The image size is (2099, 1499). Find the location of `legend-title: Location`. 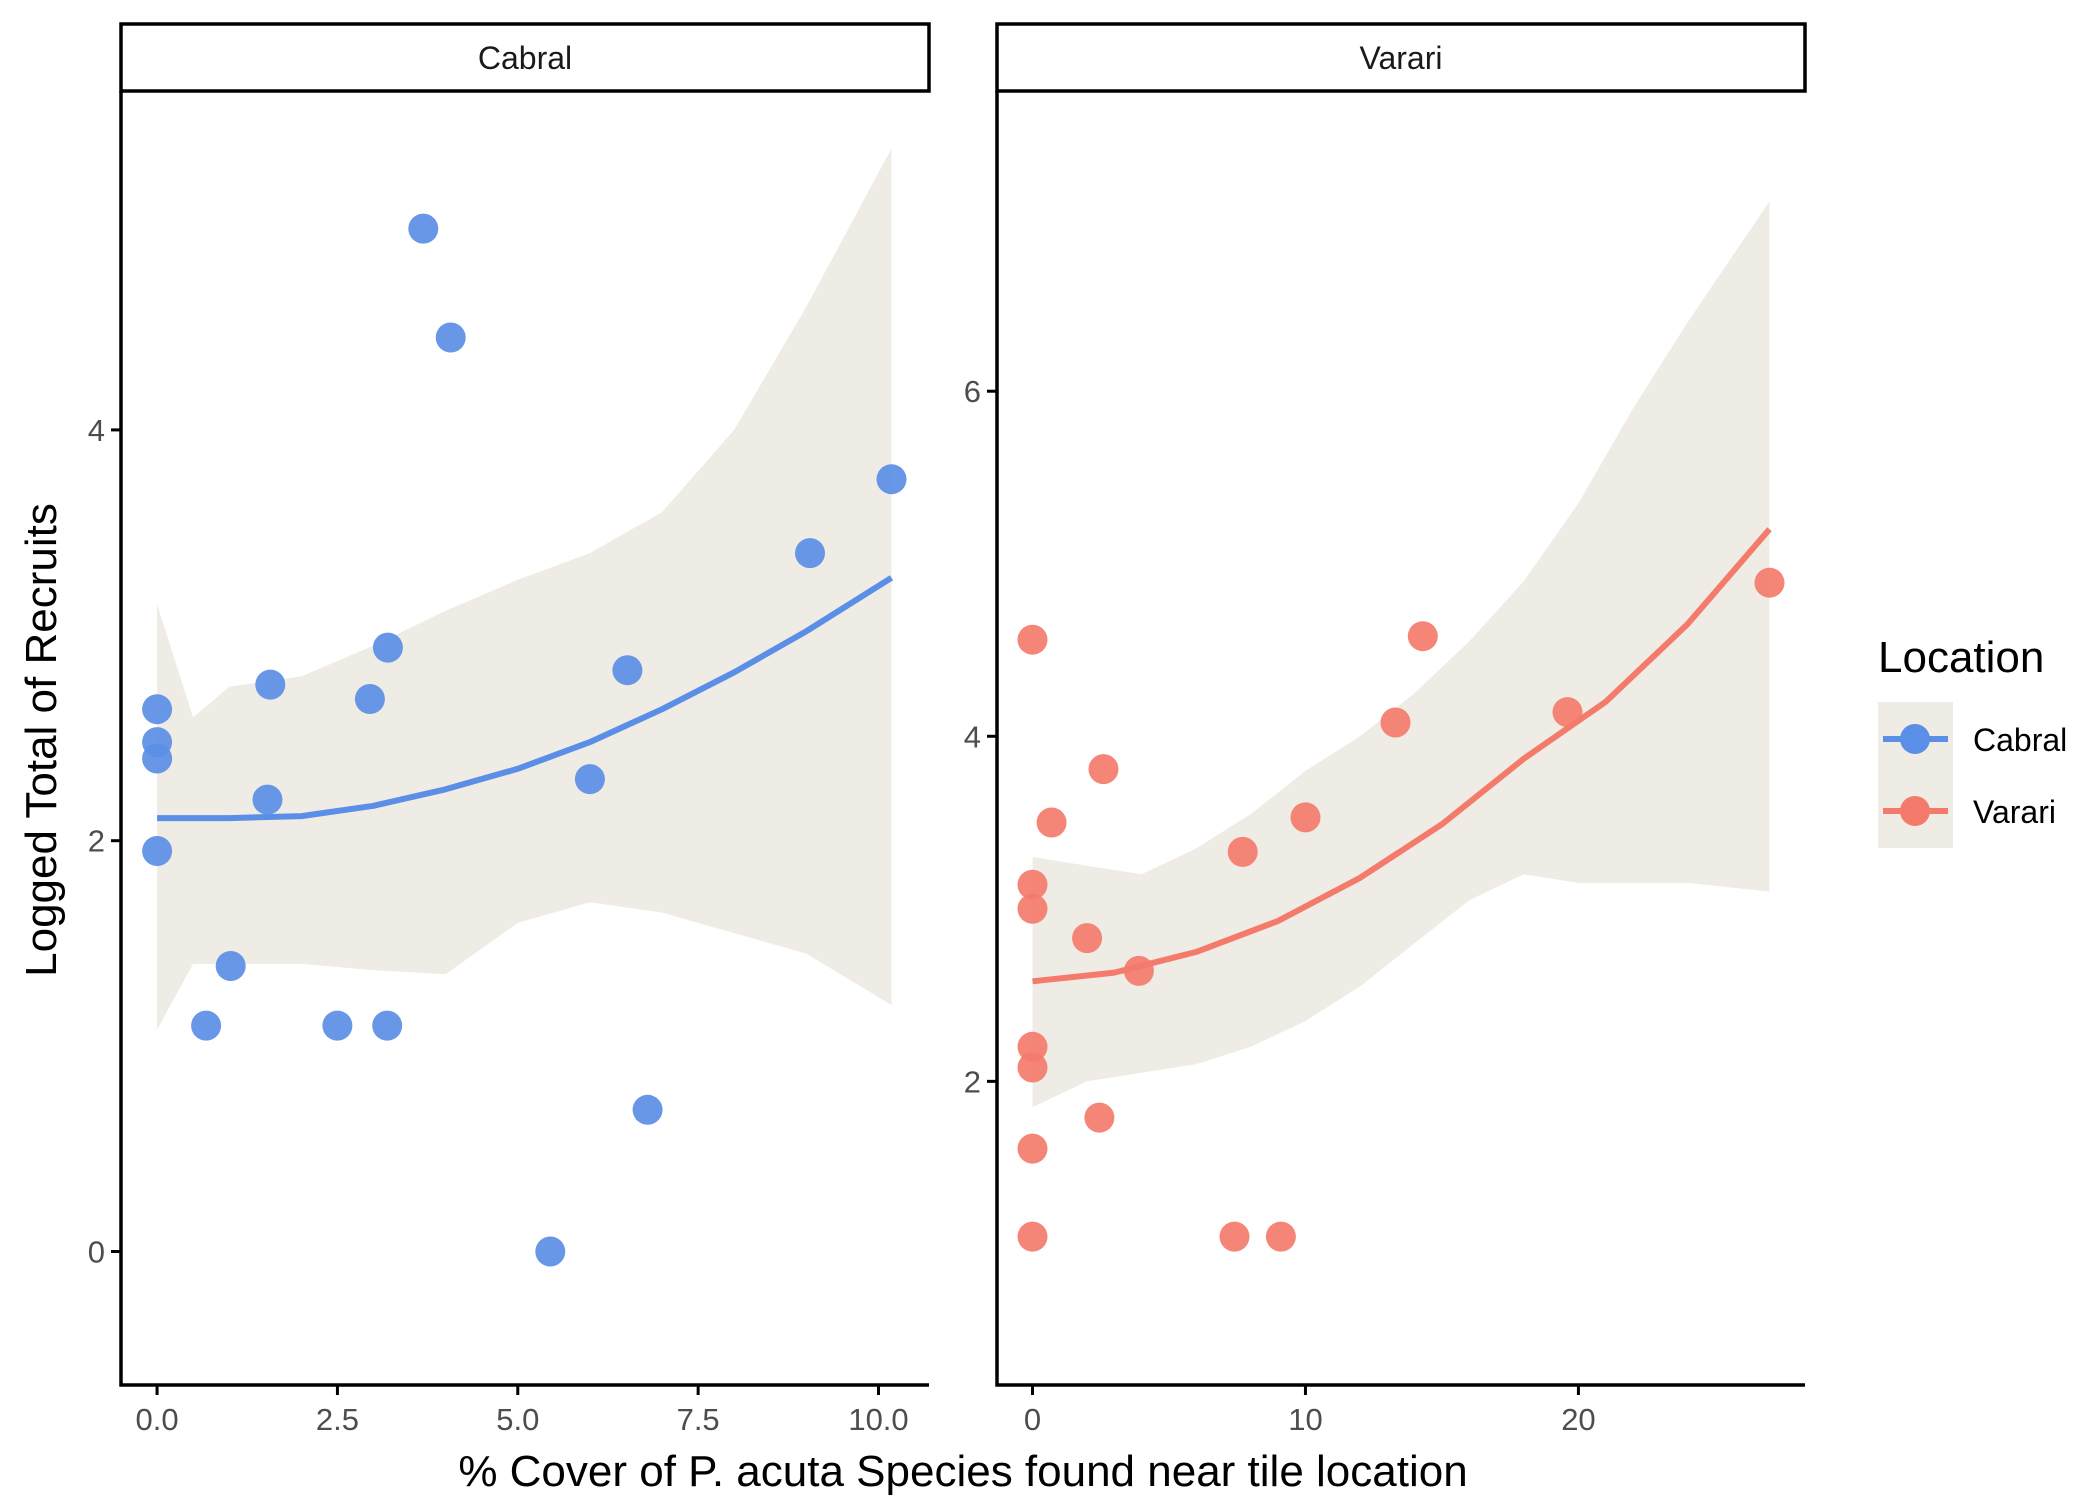

legend-title: Location is located at coordinates (1961, 657).